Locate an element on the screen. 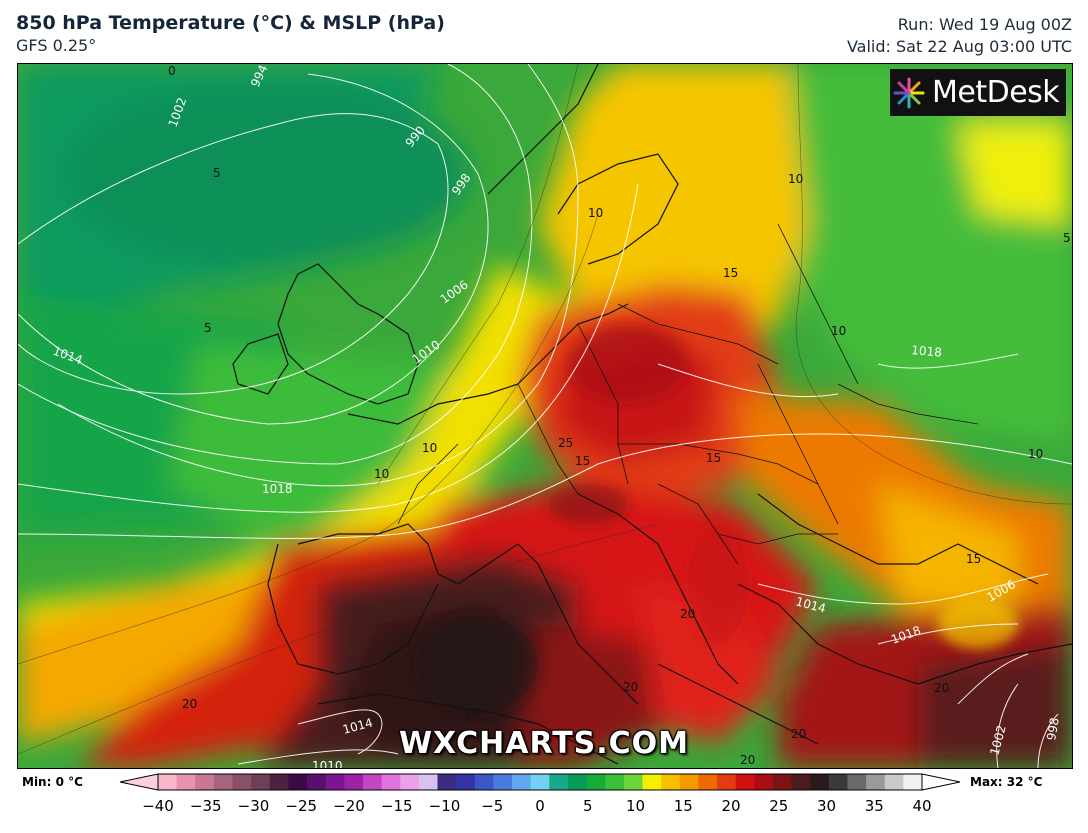 This screenshot has width=1088, height=833. colorbar-tick-label: 15 is located at coordinates (683, 806).